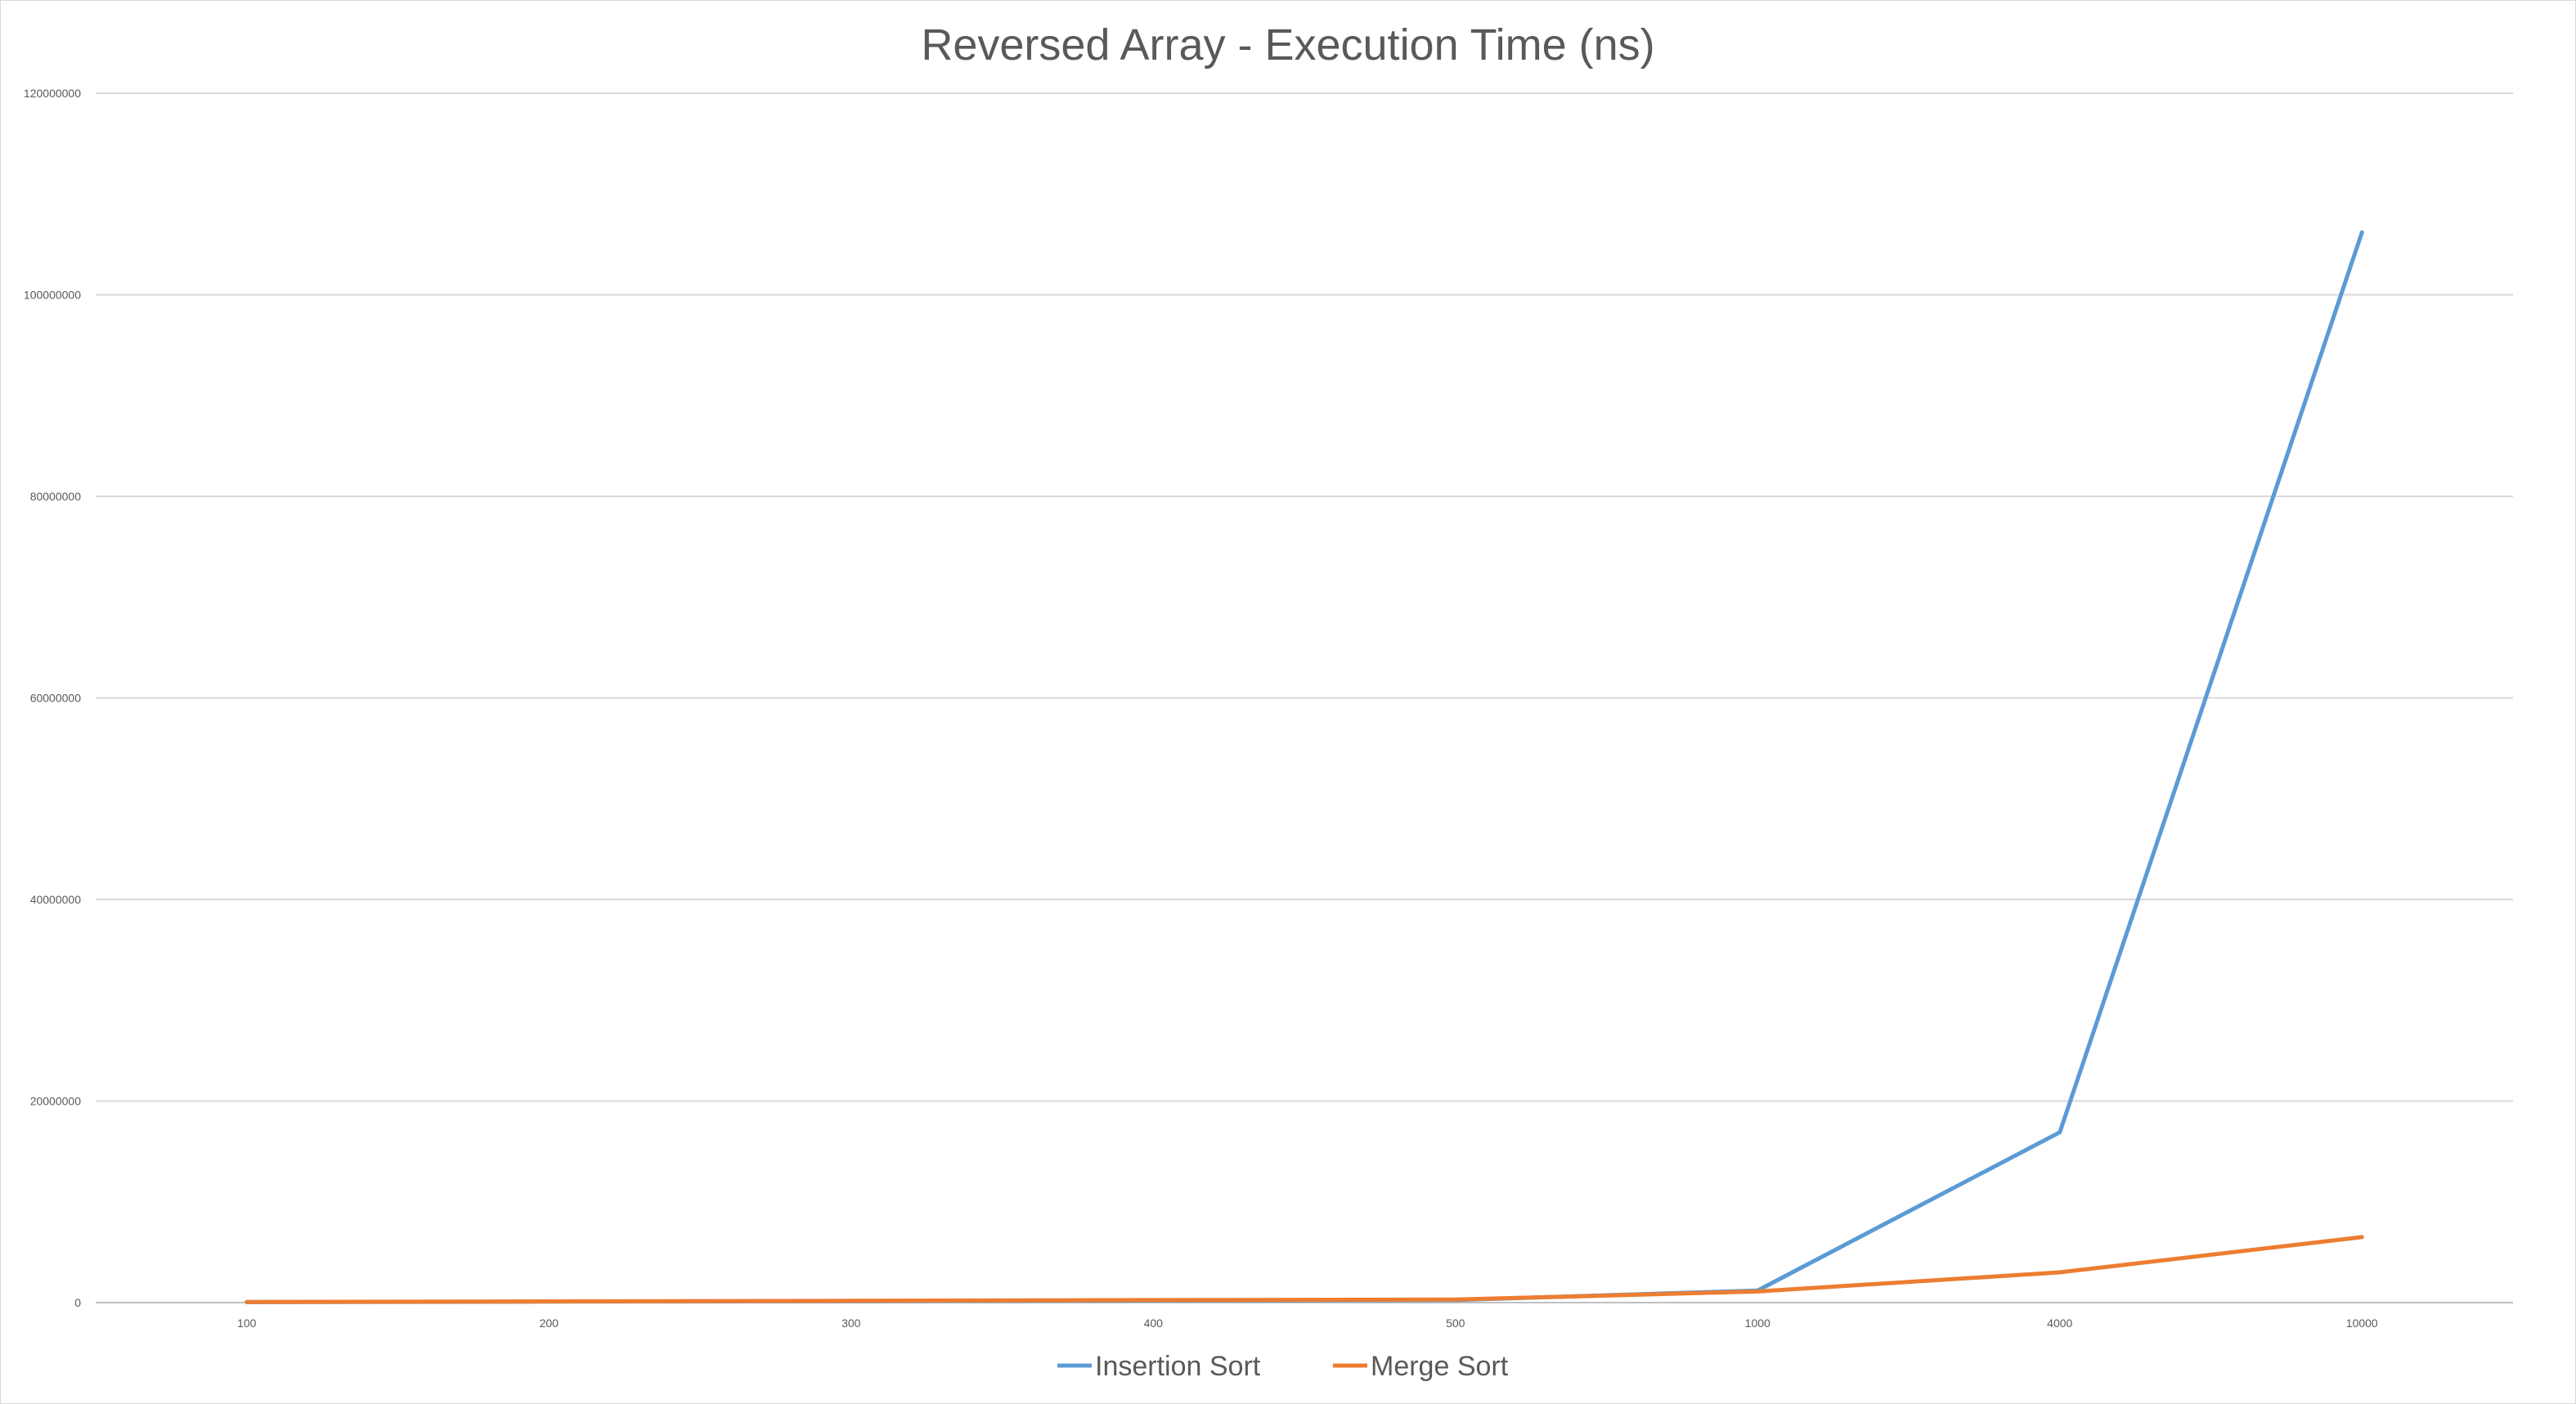 This screenshot has height=1404, width=2576. I want to click on x-tick-label: 4000, so click(2059, 1323).